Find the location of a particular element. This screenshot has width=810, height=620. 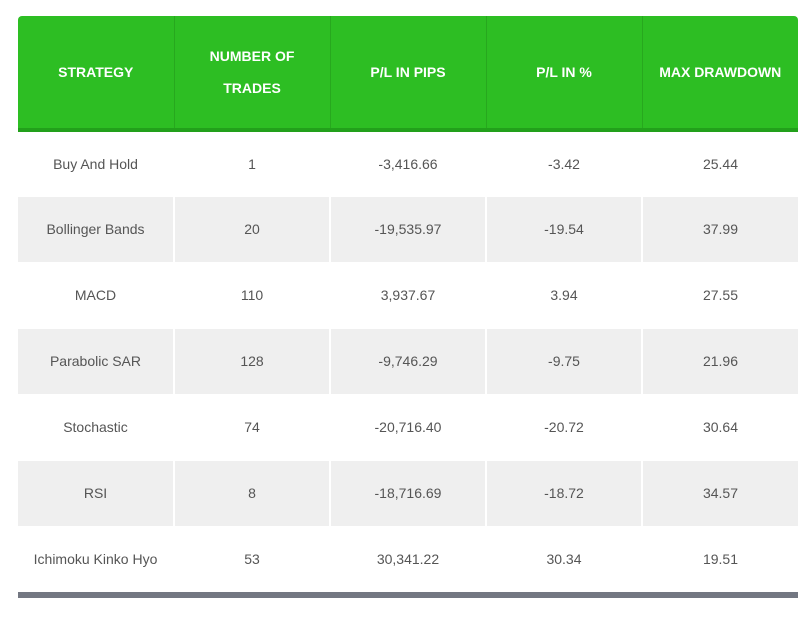

table-cell: 30.64 is located at coordinates (719, 427).